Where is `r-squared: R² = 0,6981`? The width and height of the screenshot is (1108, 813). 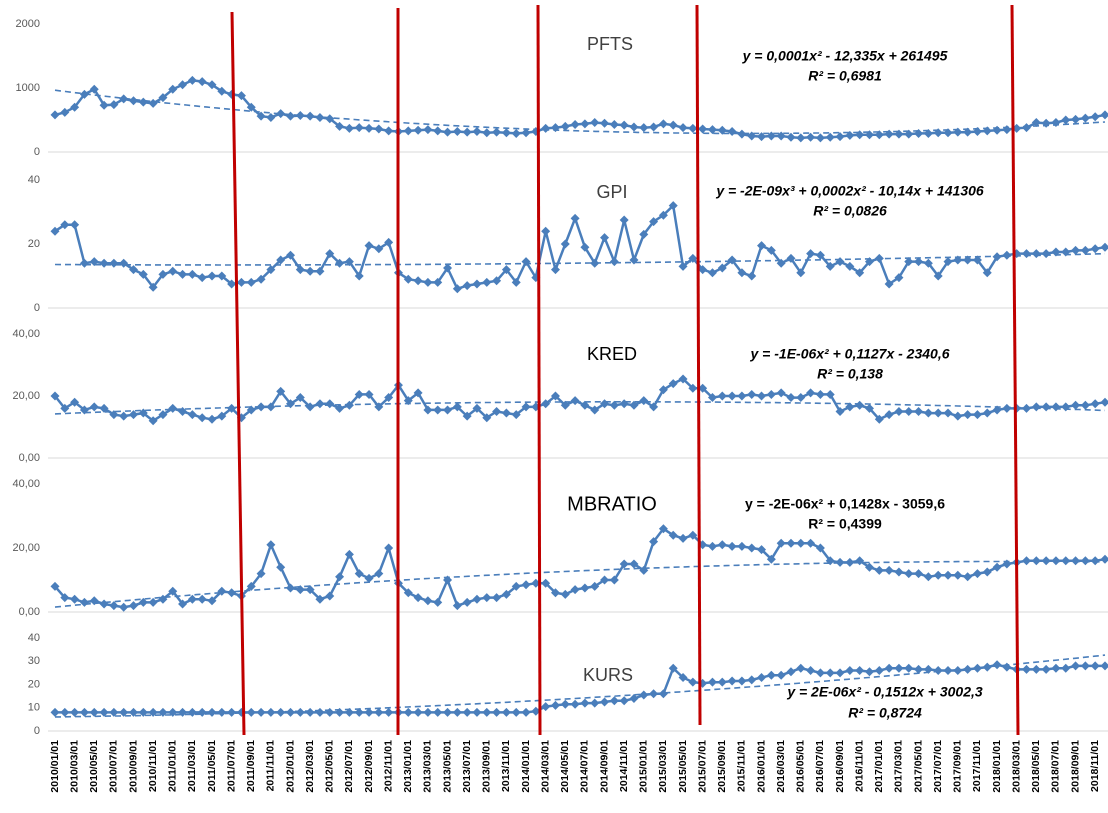 r-squared: R² = 0,6981 is located at coordinates (845, 76).